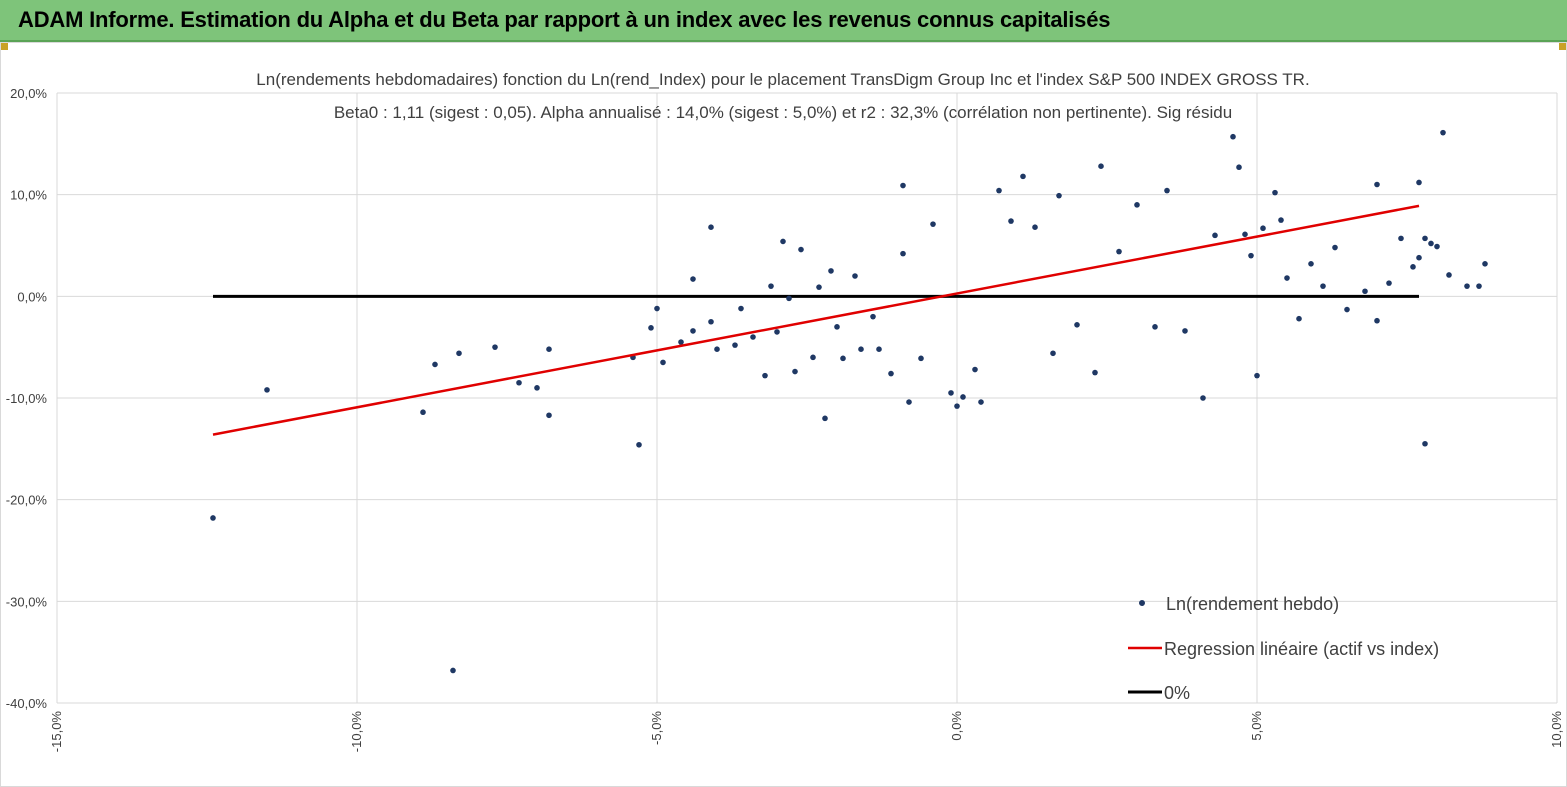 Image resolution: width=1567 pixels, height=787 pixels. What do you see at coordinates (1177, 693) in the screenshot?
I see `legend-label-zero: 0%` at bounding box center [1177, 693].